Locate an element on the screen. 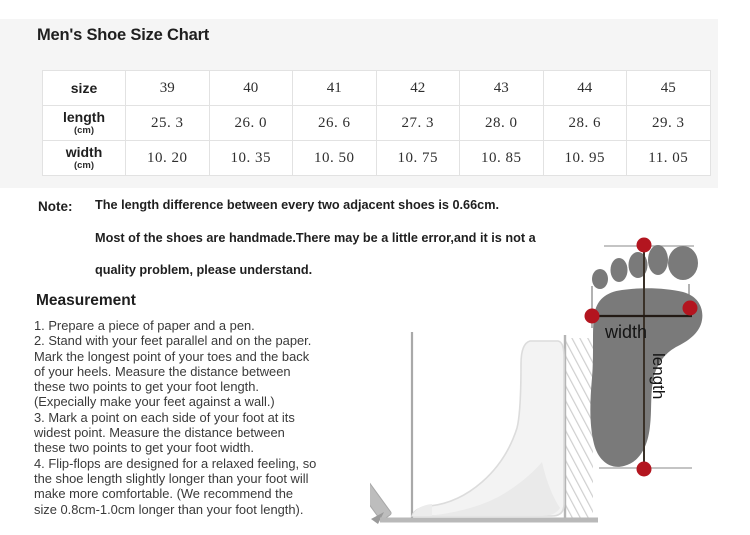 Image resolution: width=750 pixels, height=535 pixels. side-view-foot-illustration: Foot length is located at coordinates (484, 428).